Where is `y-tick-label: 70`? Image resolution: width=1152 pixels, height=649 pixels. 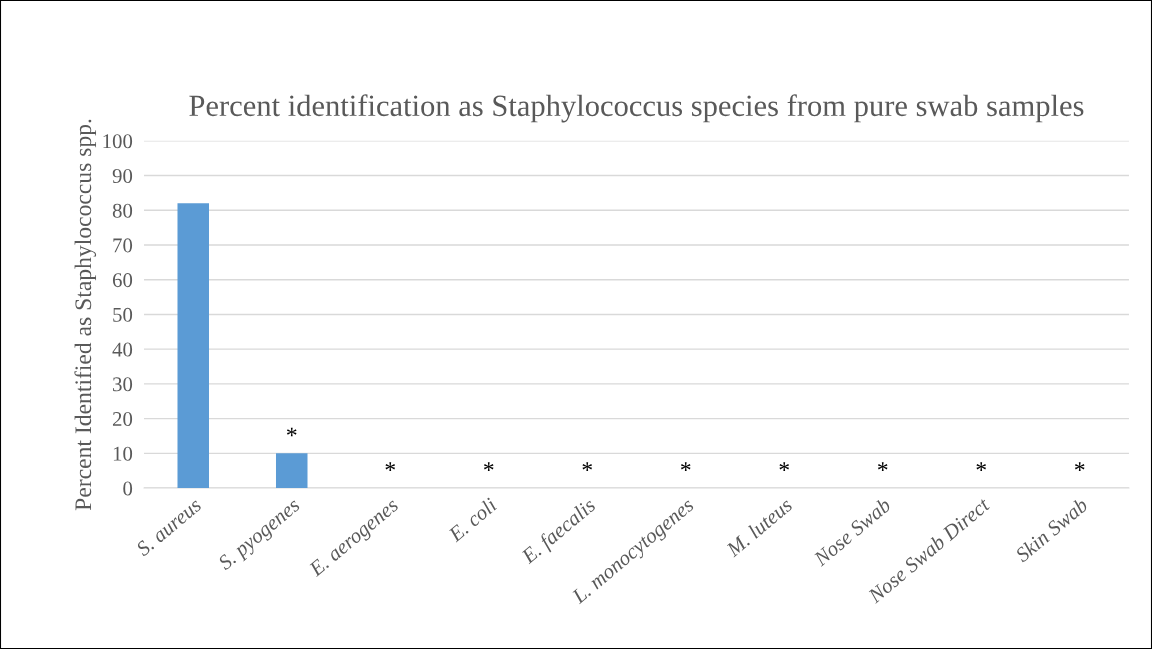 y-tick-label: 70 is located at coordinates (123, 245).